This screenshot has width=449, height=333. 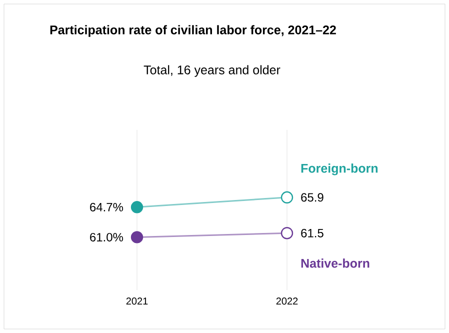 I want to click on x-tick-label: 2022, so click(x=287, y=301).